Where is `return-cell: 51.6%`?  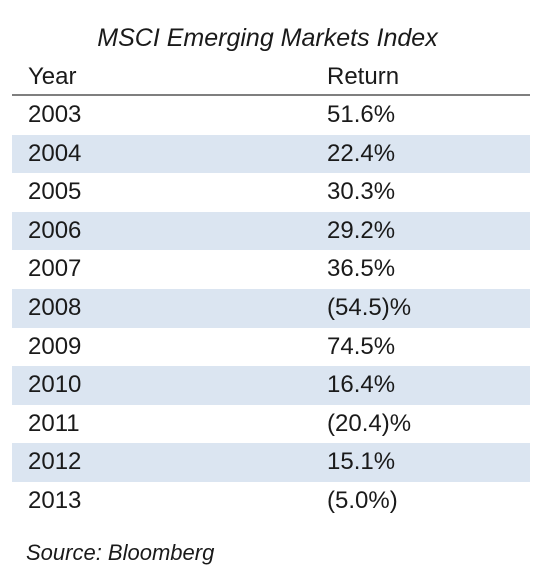 return-cell: 51.6% is located at coordinates (361, 114).